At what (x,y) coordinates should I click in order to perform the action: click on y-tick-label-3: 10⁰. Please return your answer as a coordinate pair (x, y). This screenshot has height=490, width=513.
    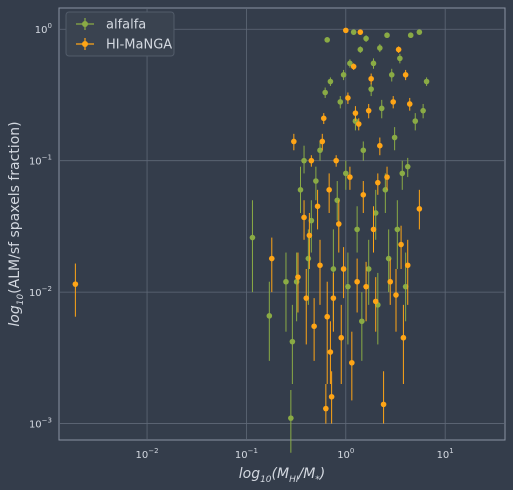
    Looking at the image, I should click on (43, 29).